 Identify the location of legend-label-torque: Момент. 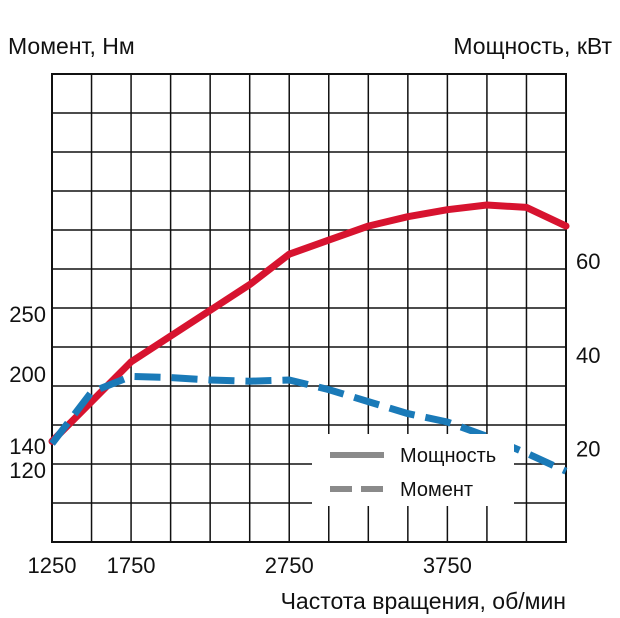
(436, 490).